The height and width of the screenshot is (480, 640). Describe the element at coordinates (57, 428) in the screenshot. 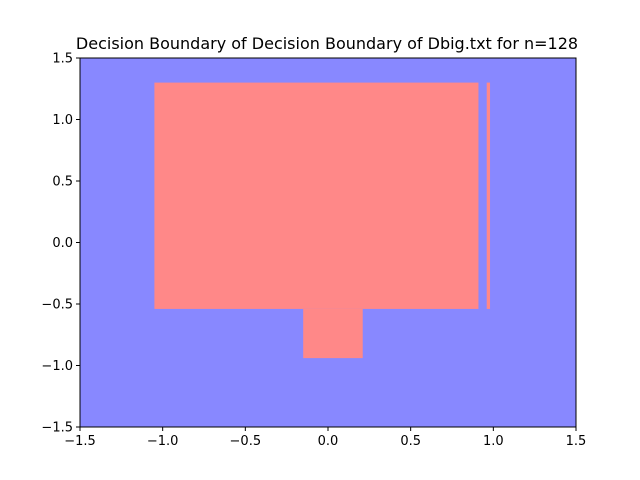

I see `y-tick-label: −1.5` at that location.